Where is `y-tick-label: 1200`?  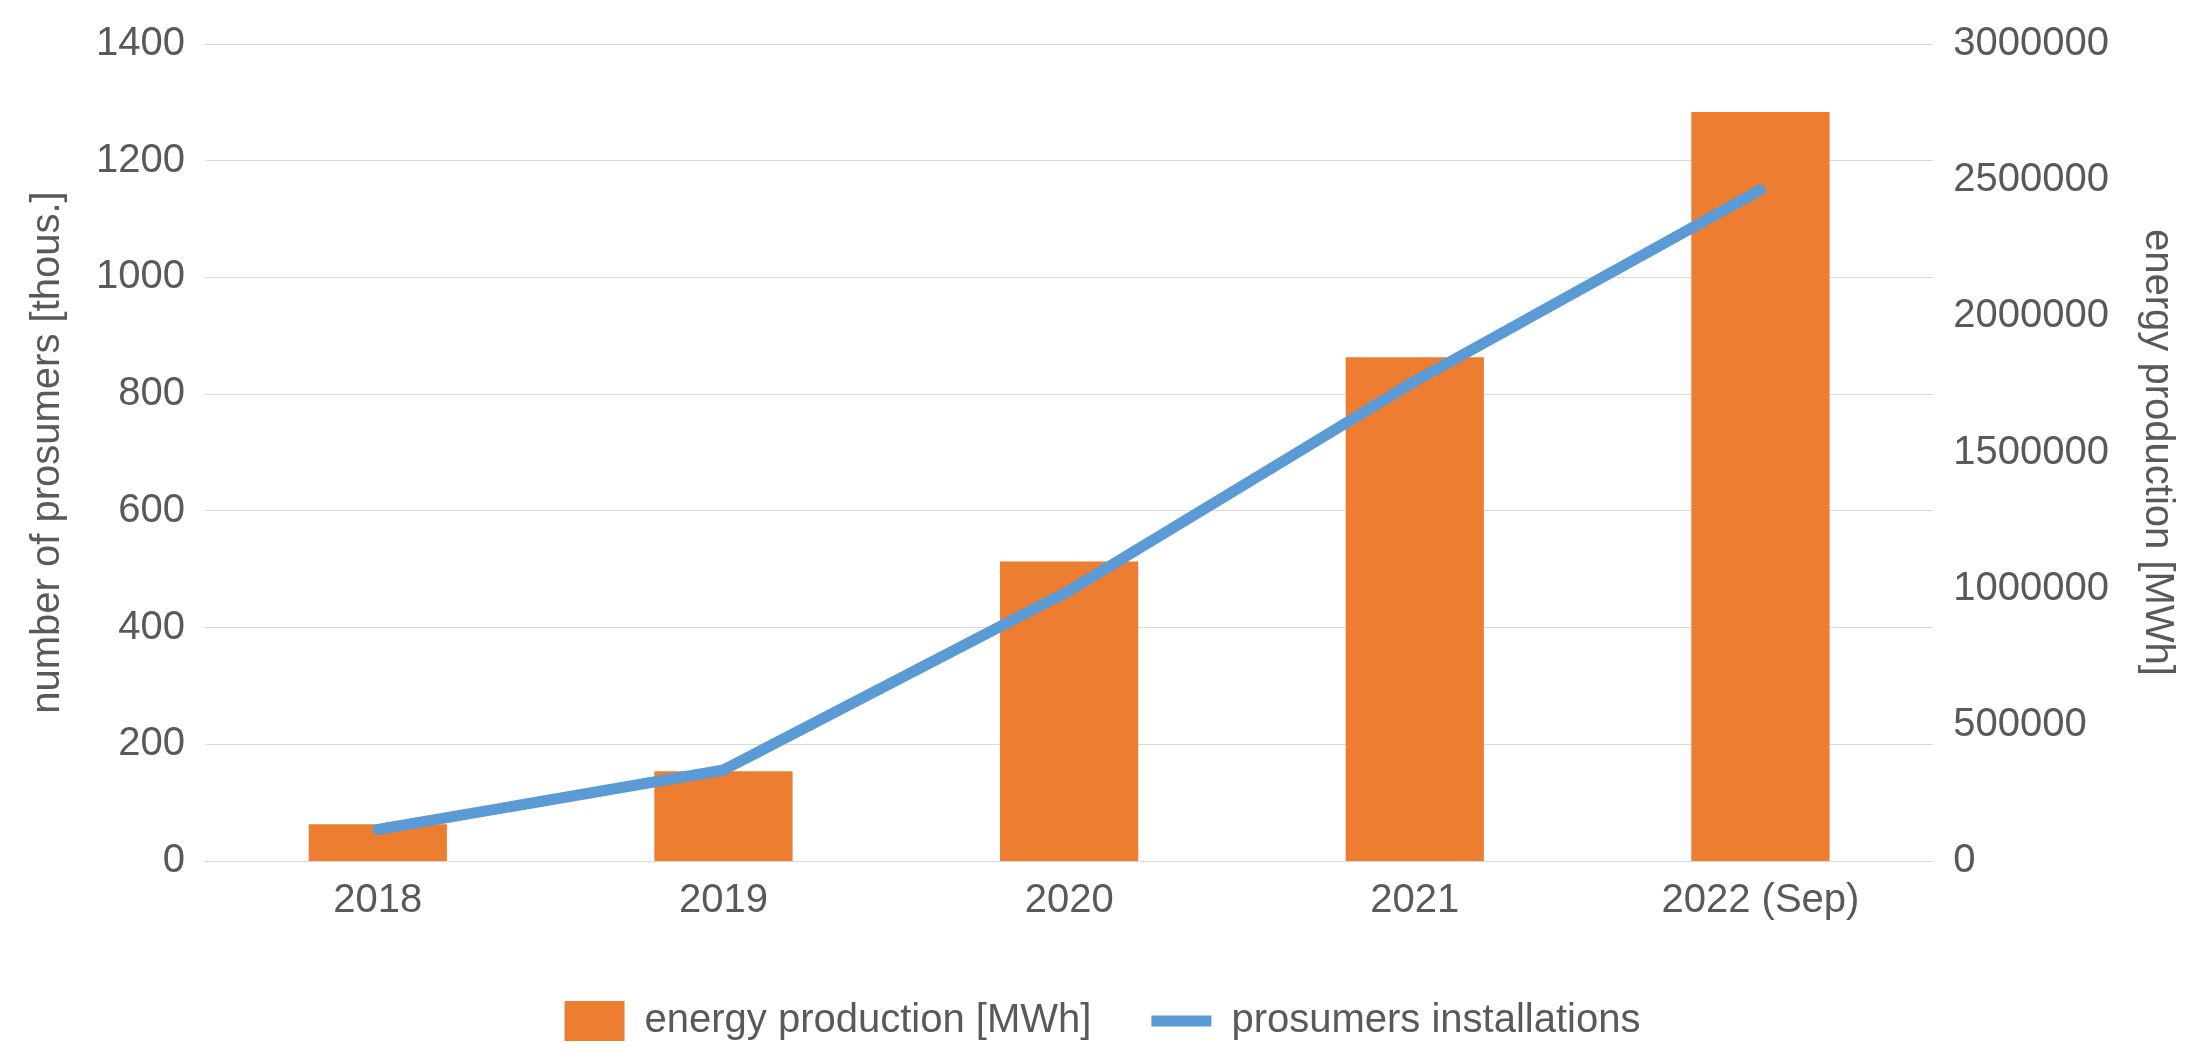 y-tick-label: 1200 is located at coordinates (140, 157).